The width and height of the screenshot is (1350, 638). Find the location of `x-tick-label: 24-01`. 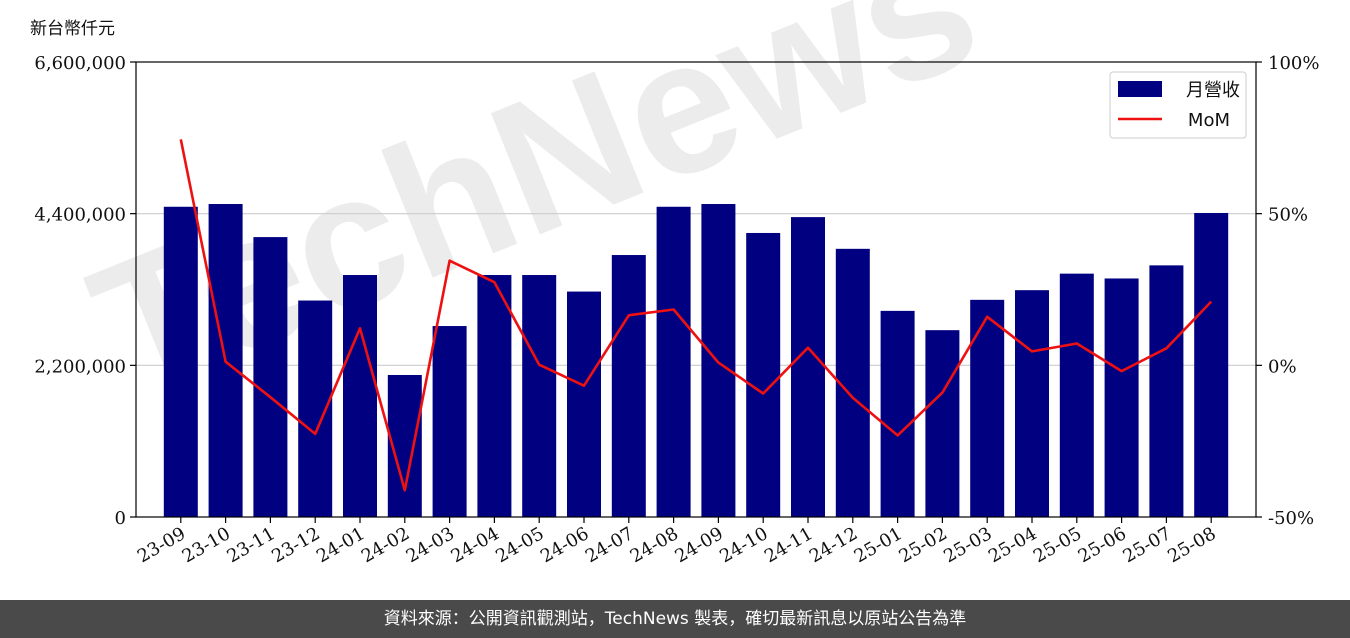

x-tick-label: 24-01 is located at coordinates (340, 545).